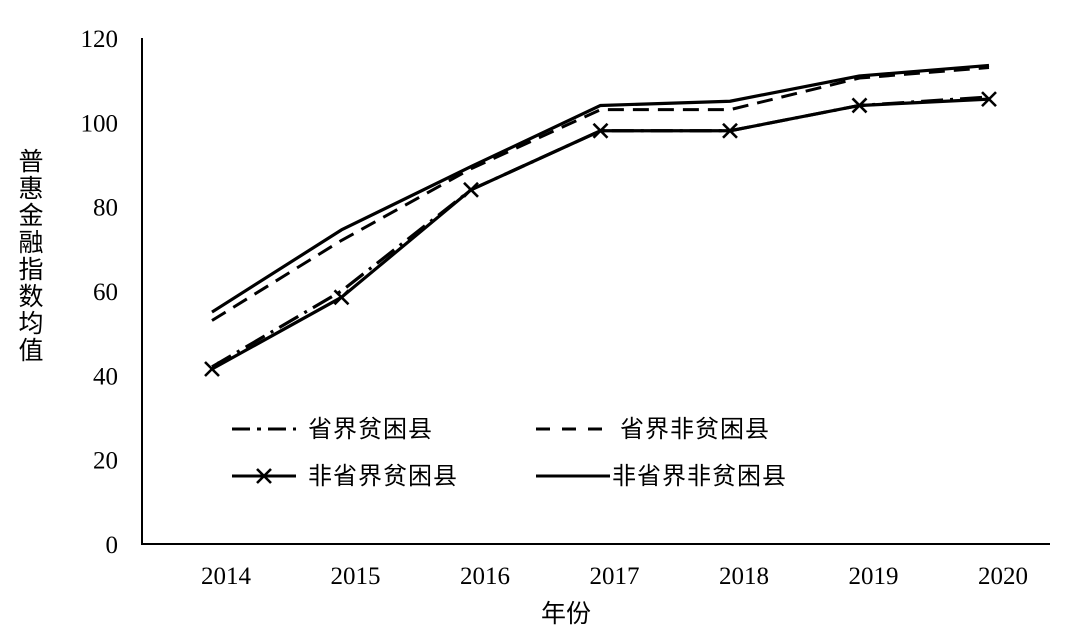 The image size is (1080, 637). I want to click on y-tick-label: 60, so click(105, 292).